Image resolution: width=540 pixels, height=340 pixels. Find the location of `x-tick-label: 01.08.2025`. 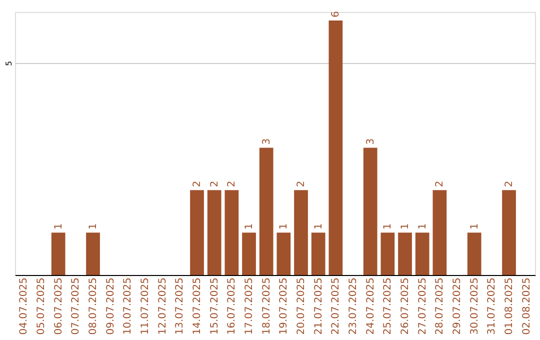

x-tick-label: 01.08.2025 is located at coordinates (509, 306).